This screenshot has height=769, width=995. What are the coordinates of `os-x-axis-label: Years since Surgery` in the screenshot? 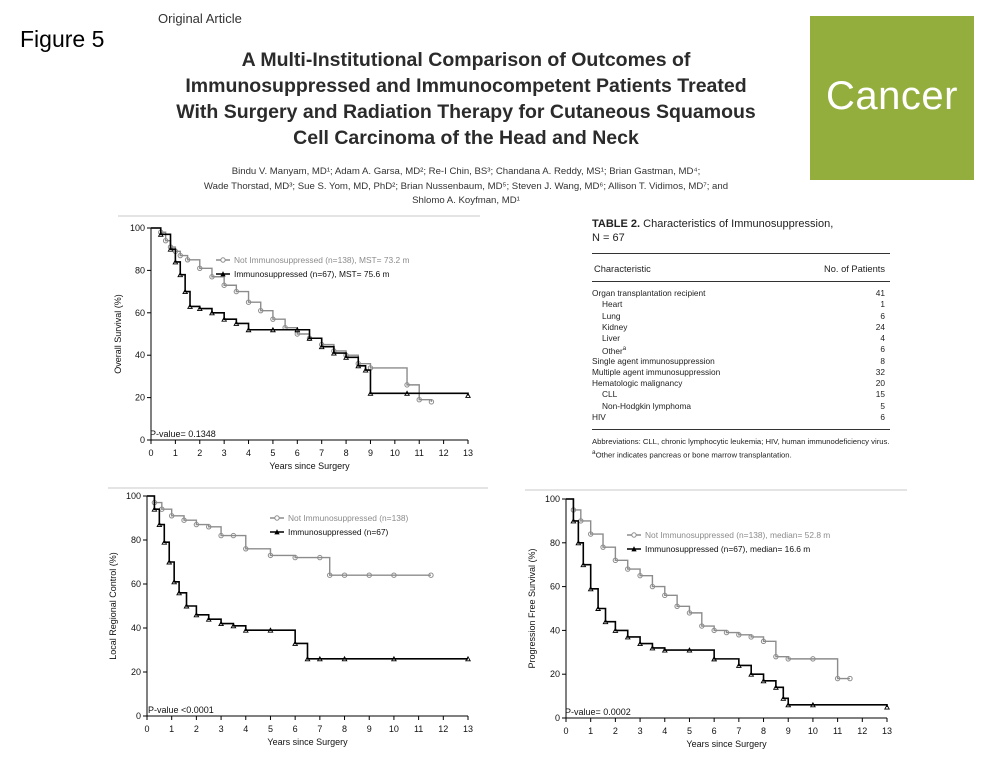 It's located at (309, 466).